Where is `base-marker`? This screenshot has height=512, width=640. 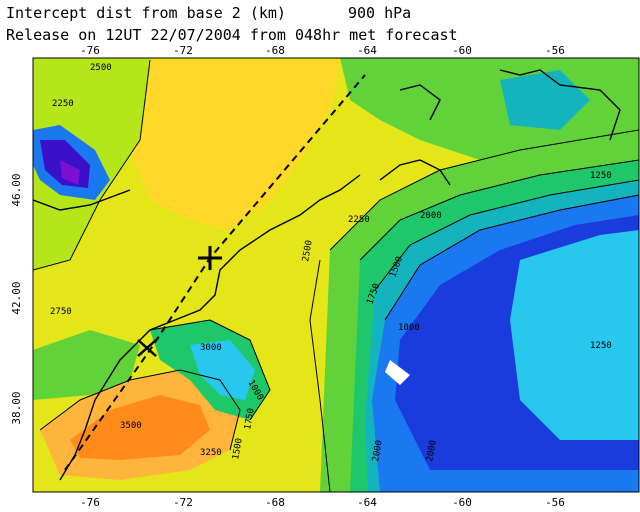
base-marker is located at coordinates (210, 258).